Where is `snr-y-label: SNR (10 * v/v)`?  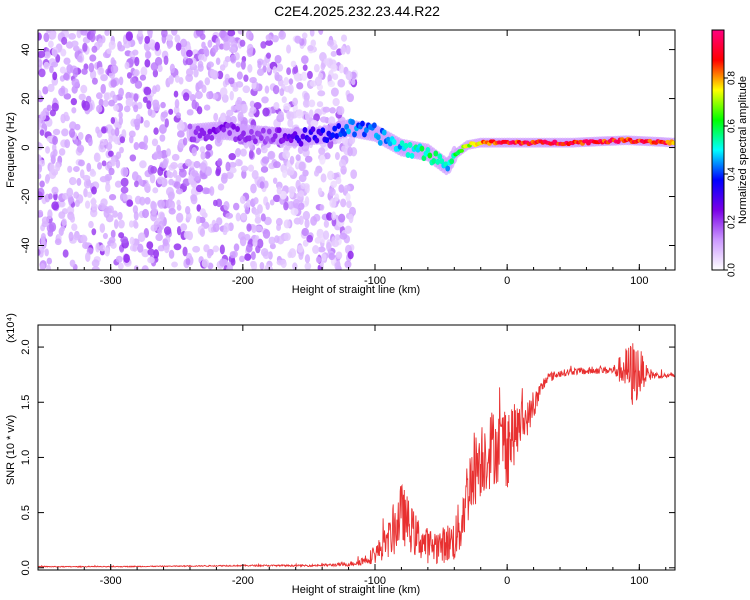 snr-y-label: SNR (10 * v/v) is located at coordinates (11, 450).